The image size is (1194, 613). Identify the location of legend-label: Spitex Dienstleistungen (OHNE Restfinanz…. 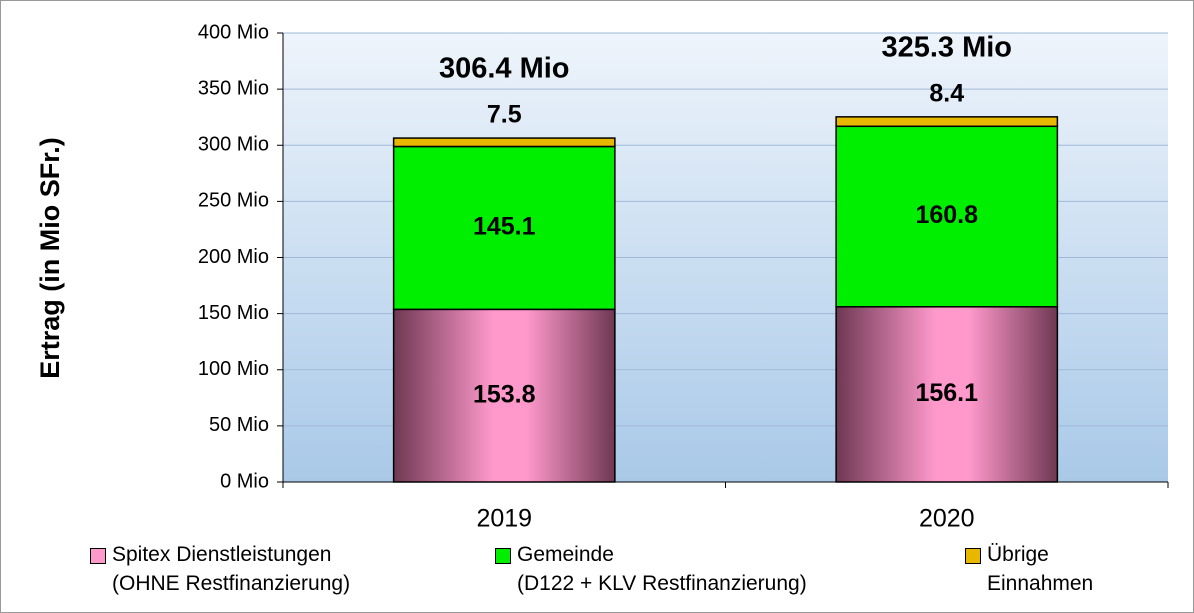
(231, 569).